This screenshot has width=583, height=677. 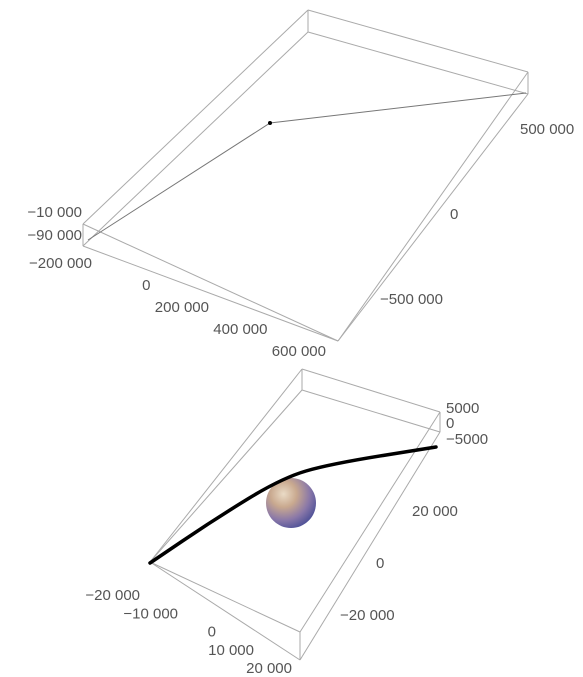 What do you see at coordinates (435, 511) in the screenshot?
I see `y-tick-label: 20 000` at bounding box center [435, 511].